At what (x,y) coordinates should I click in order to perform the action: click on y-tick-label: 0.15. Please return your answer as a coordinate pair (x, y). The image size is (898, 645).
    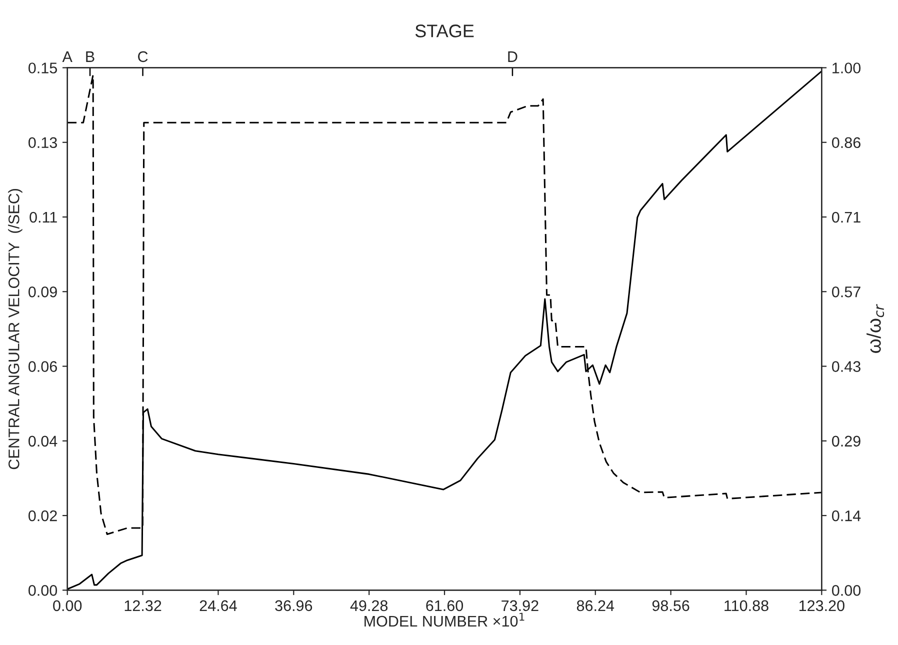
    Looking at the image, I should click on (42, 68).